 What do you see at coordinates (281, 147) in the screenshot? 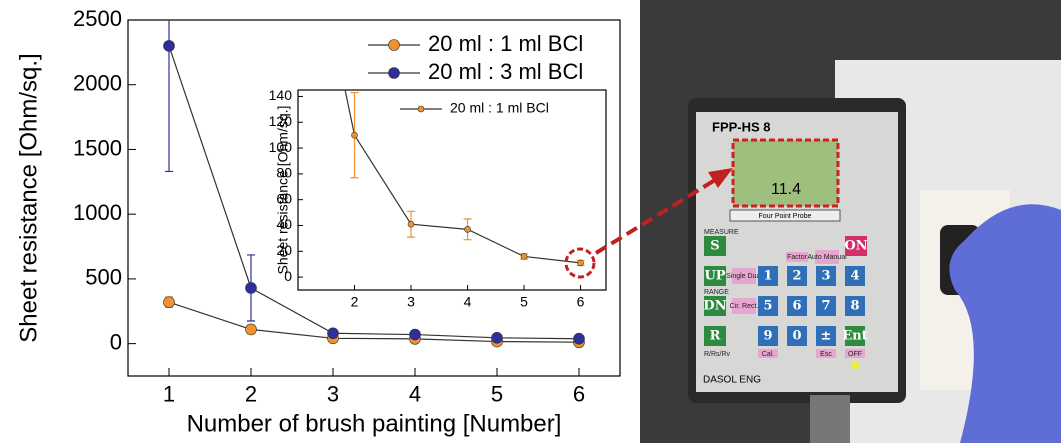
I see `y-tick-label: 100` at bounding box center [281, 147].